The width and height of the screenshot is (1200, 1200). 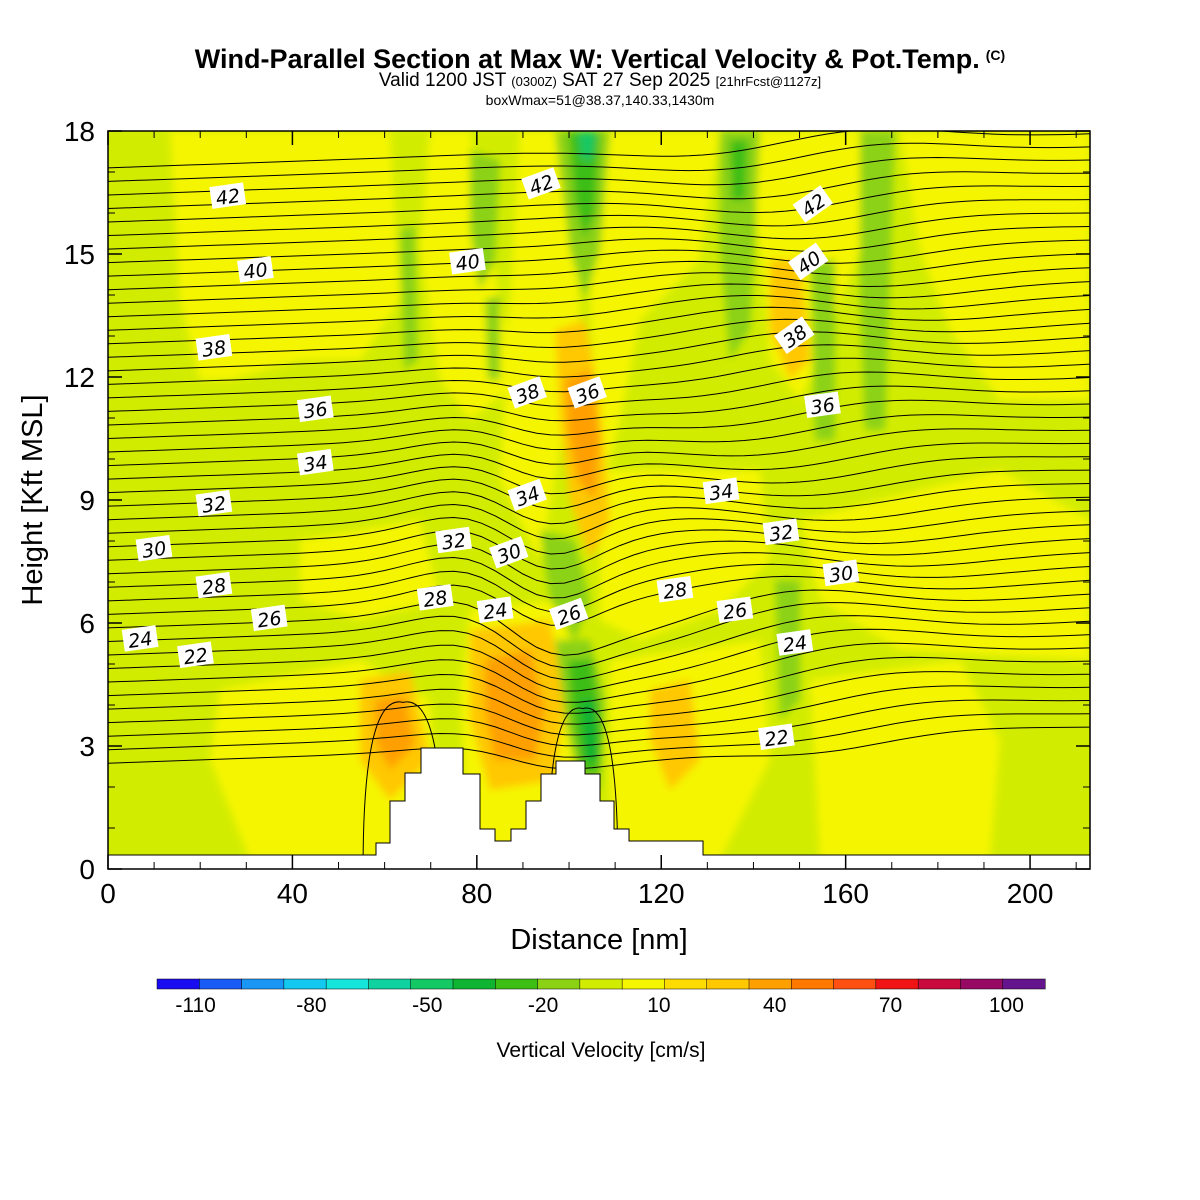 I want to click on x-tick-label: 80, so click(x=476, y=893).